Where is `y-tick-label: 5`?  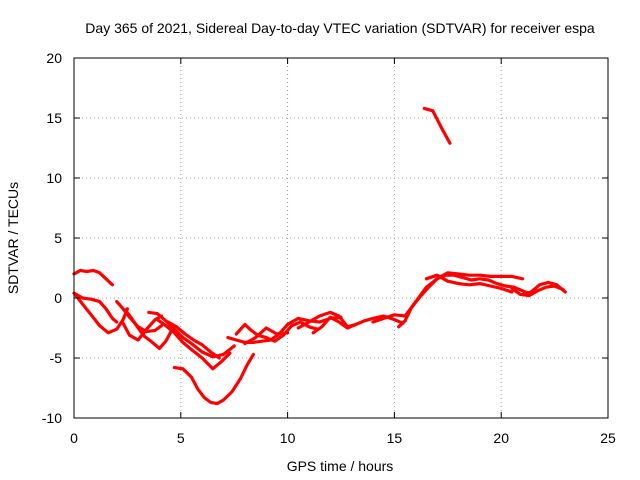 y-tick-label: 5 is located at coordinates (58, 238).